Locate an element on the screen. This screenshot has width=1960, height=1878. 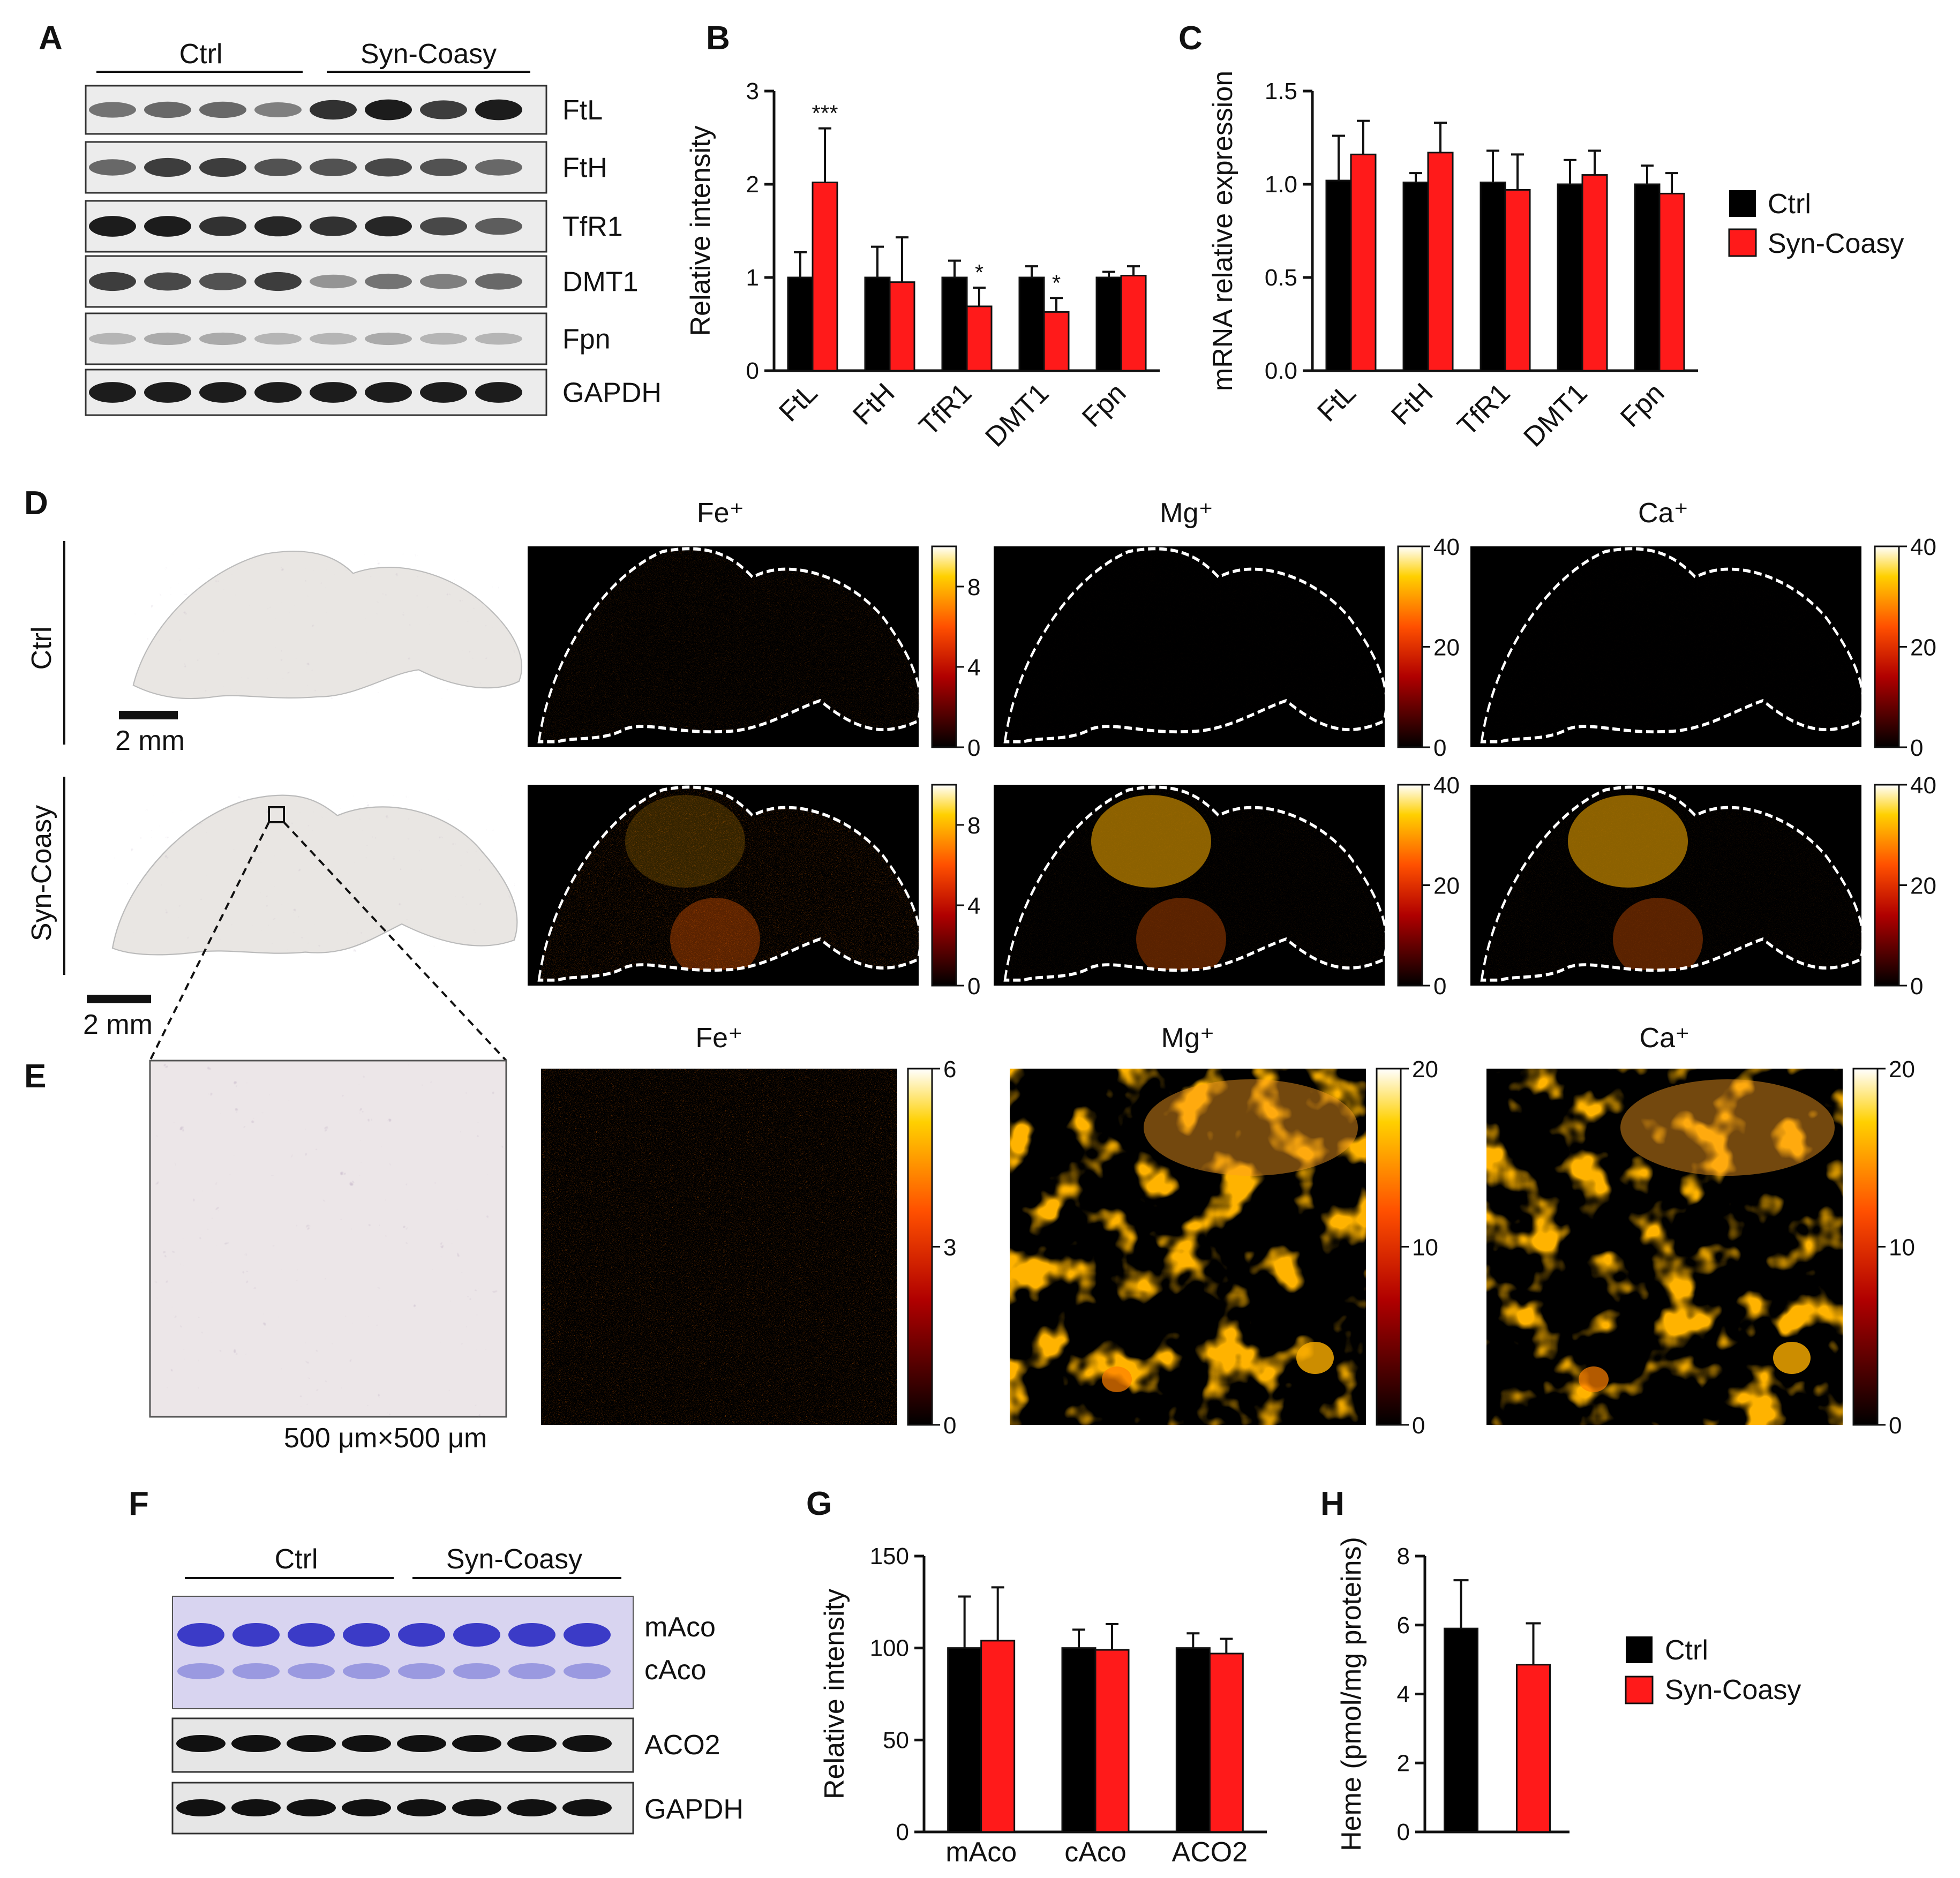
map-d-title-ca: Ca⁺ is located at coordinates (1663, 513).